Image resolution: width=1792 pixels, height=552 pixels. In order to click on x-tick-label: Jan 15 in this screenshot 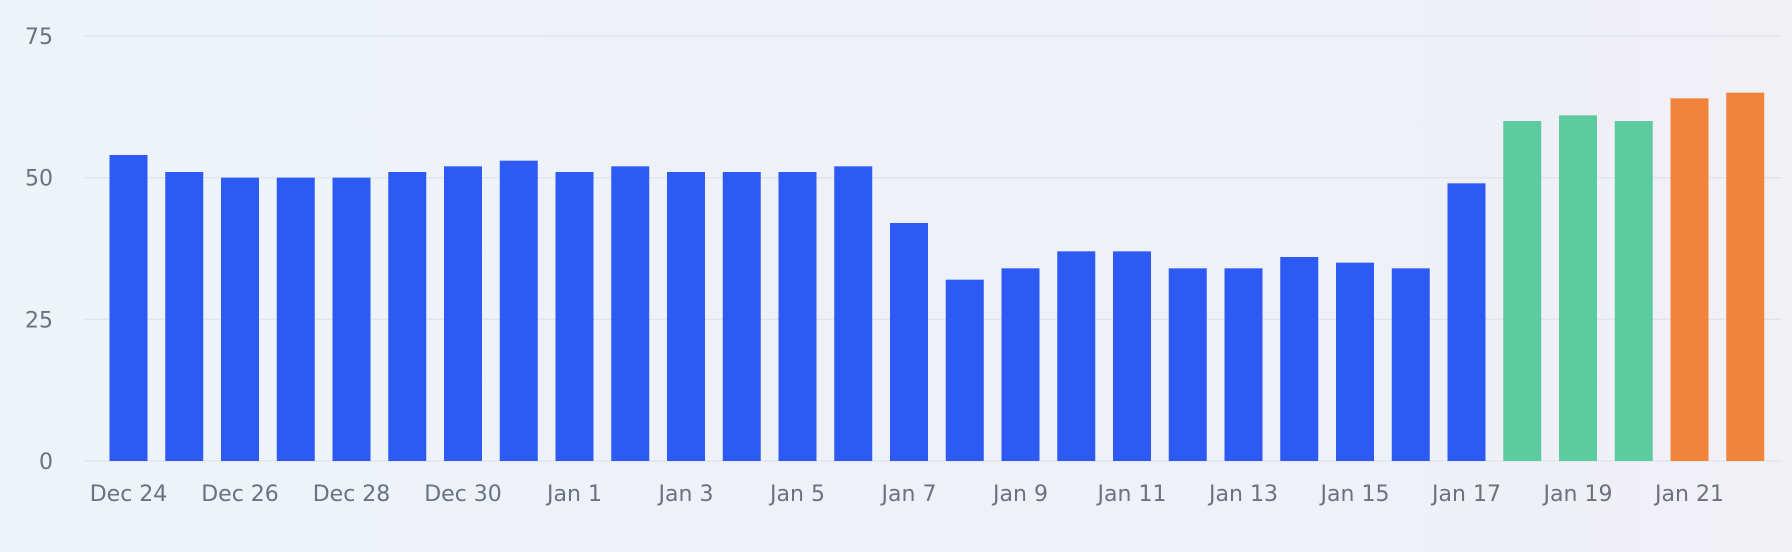, I will do `click(1354, 494)`.